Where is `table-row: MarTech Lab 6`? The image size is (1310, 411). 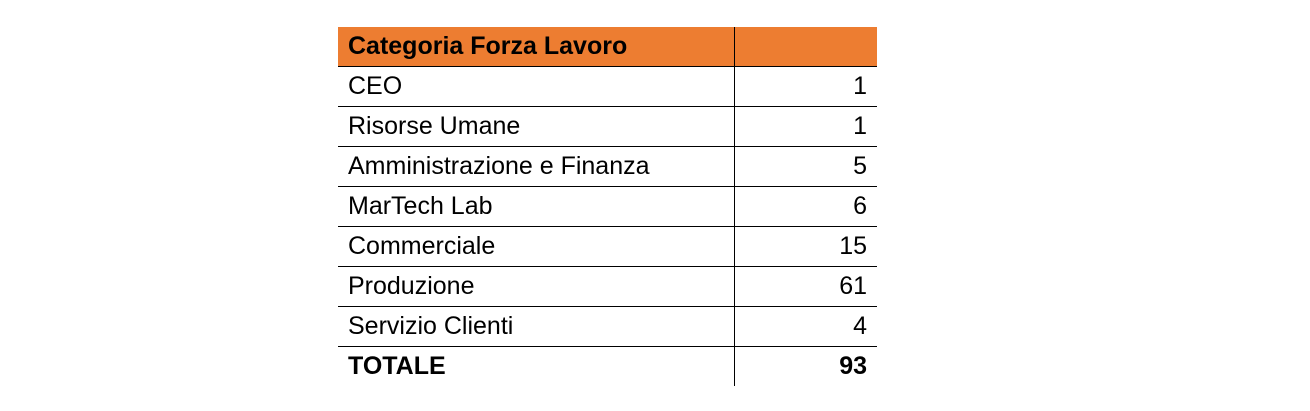
table-row: MarTech Lab 6 is located at coordinates (607, 206).